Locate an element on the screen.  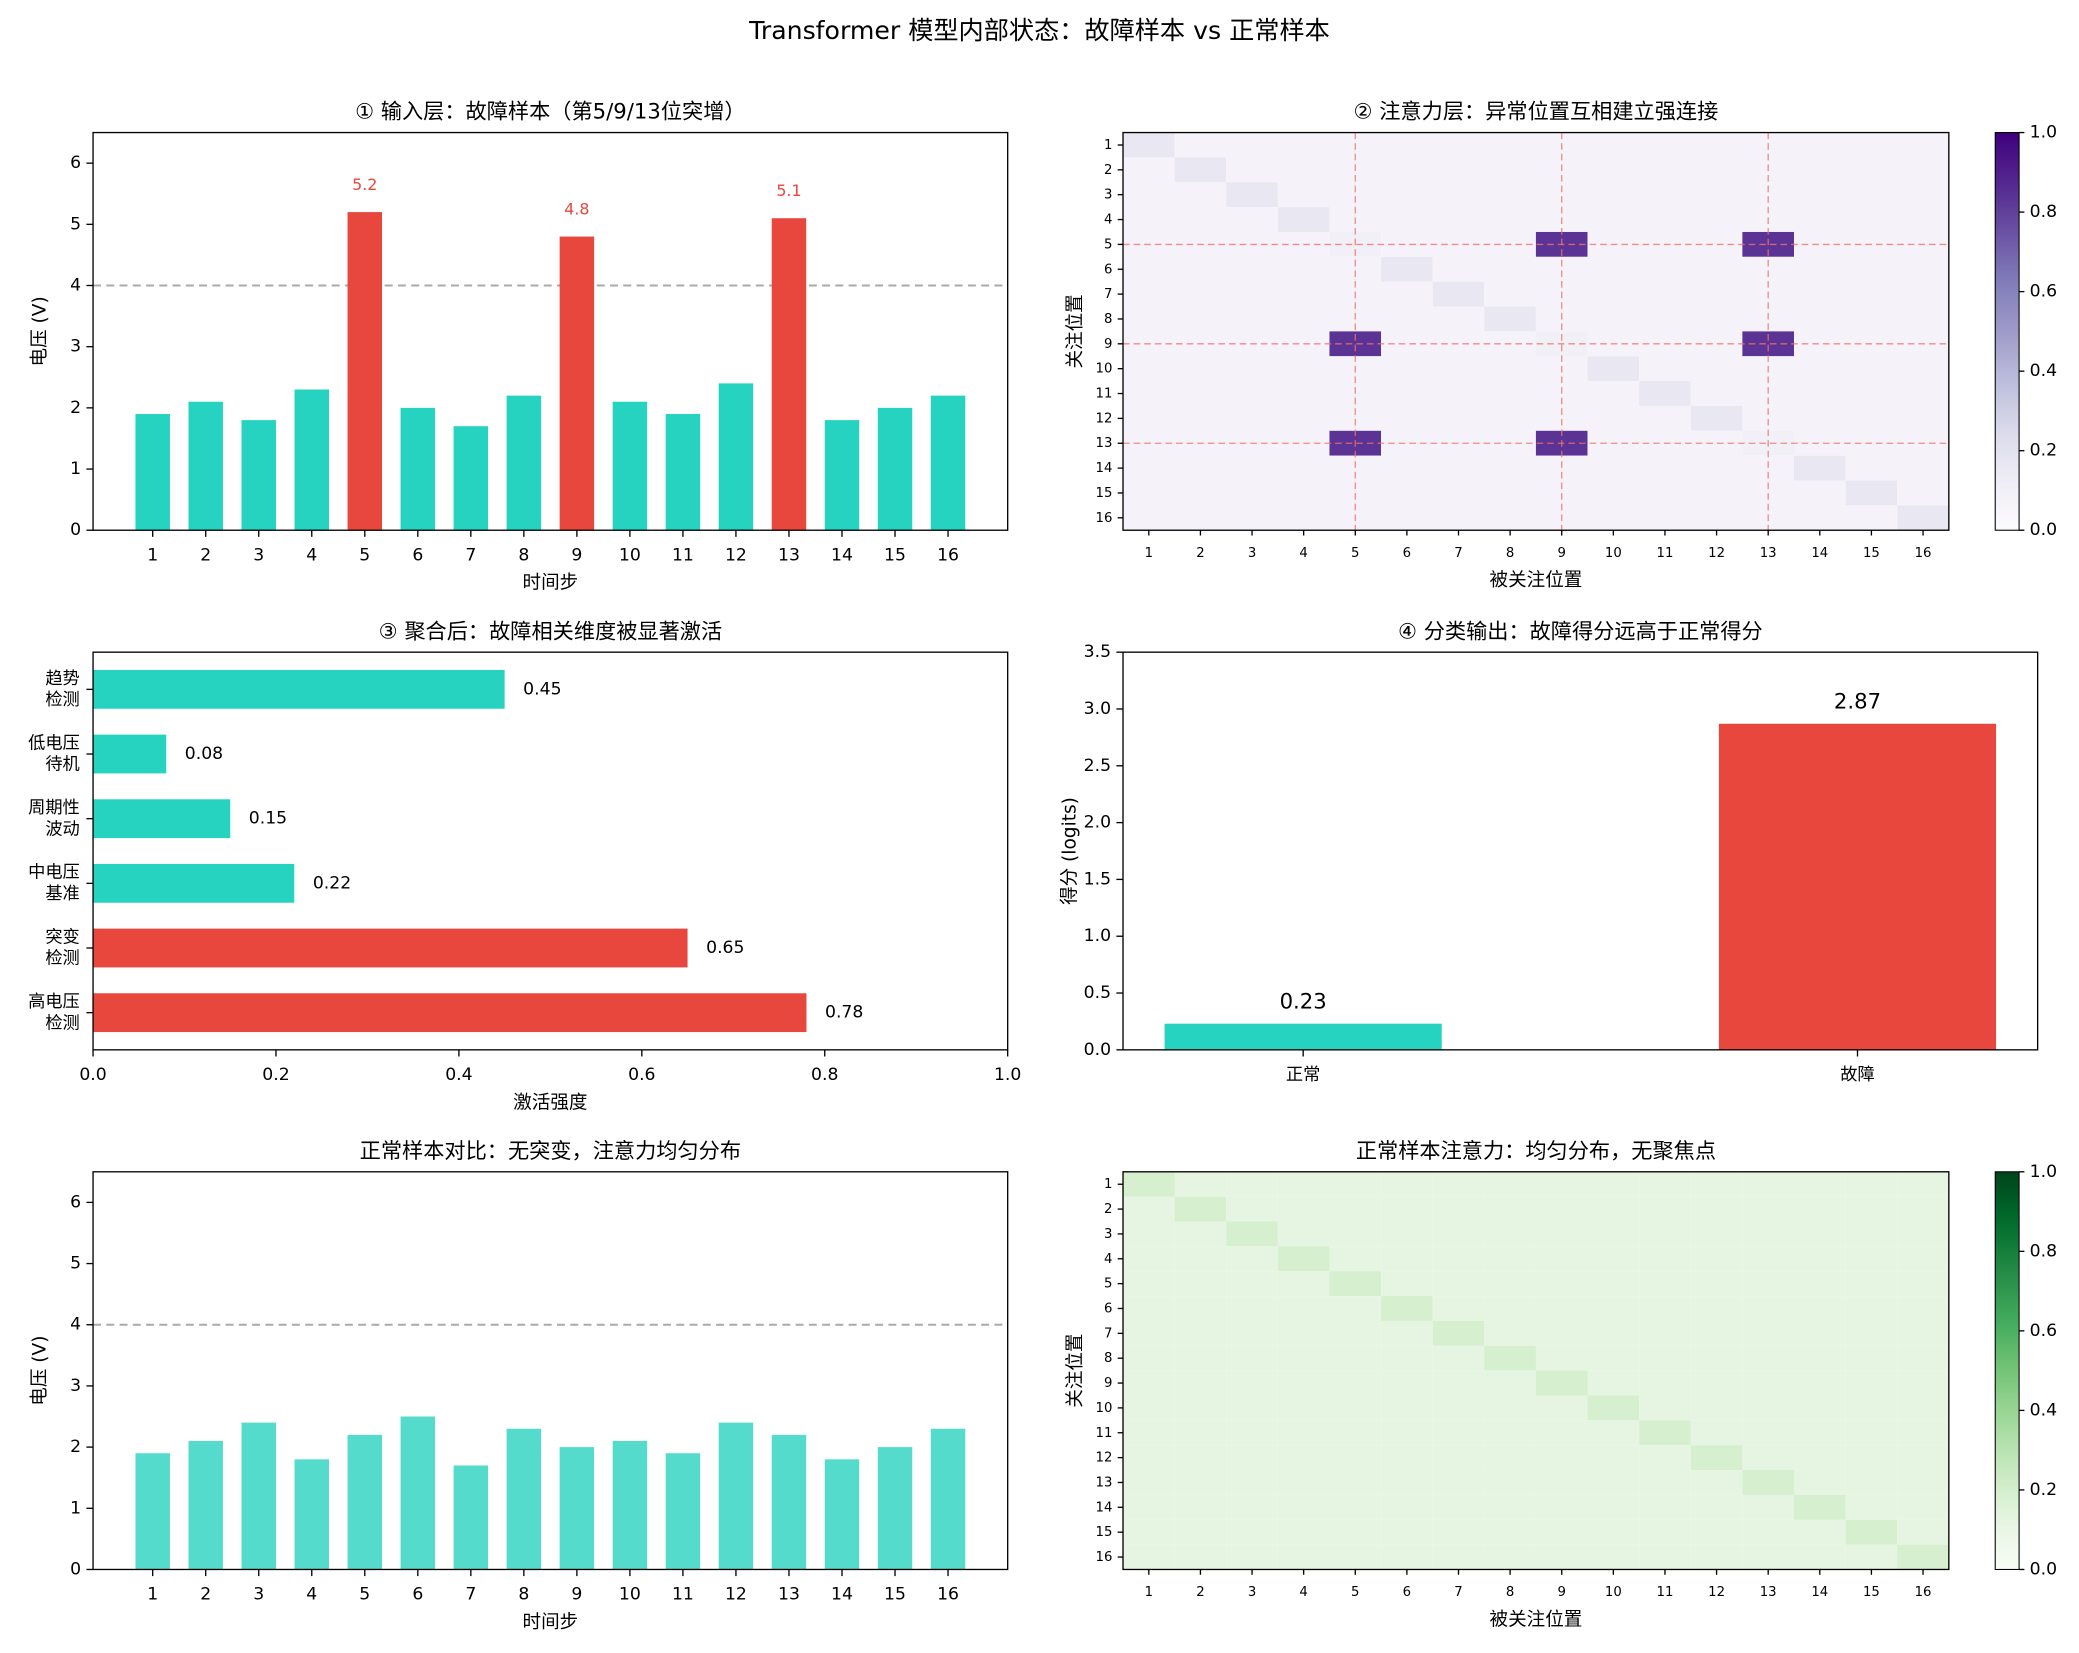
x-tick-label: 3 is located at coordinates (1252, 553).